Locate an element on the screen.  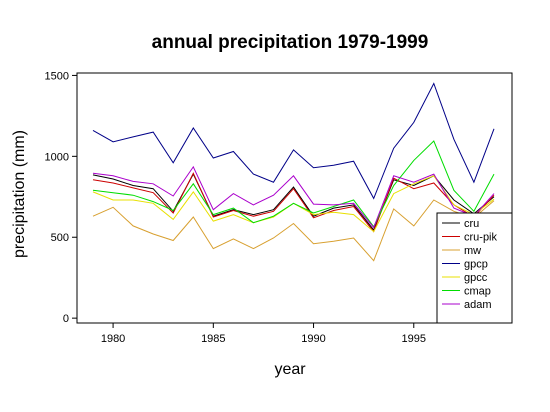
y-tick-label: 500 is located at coordinates (60, 238).